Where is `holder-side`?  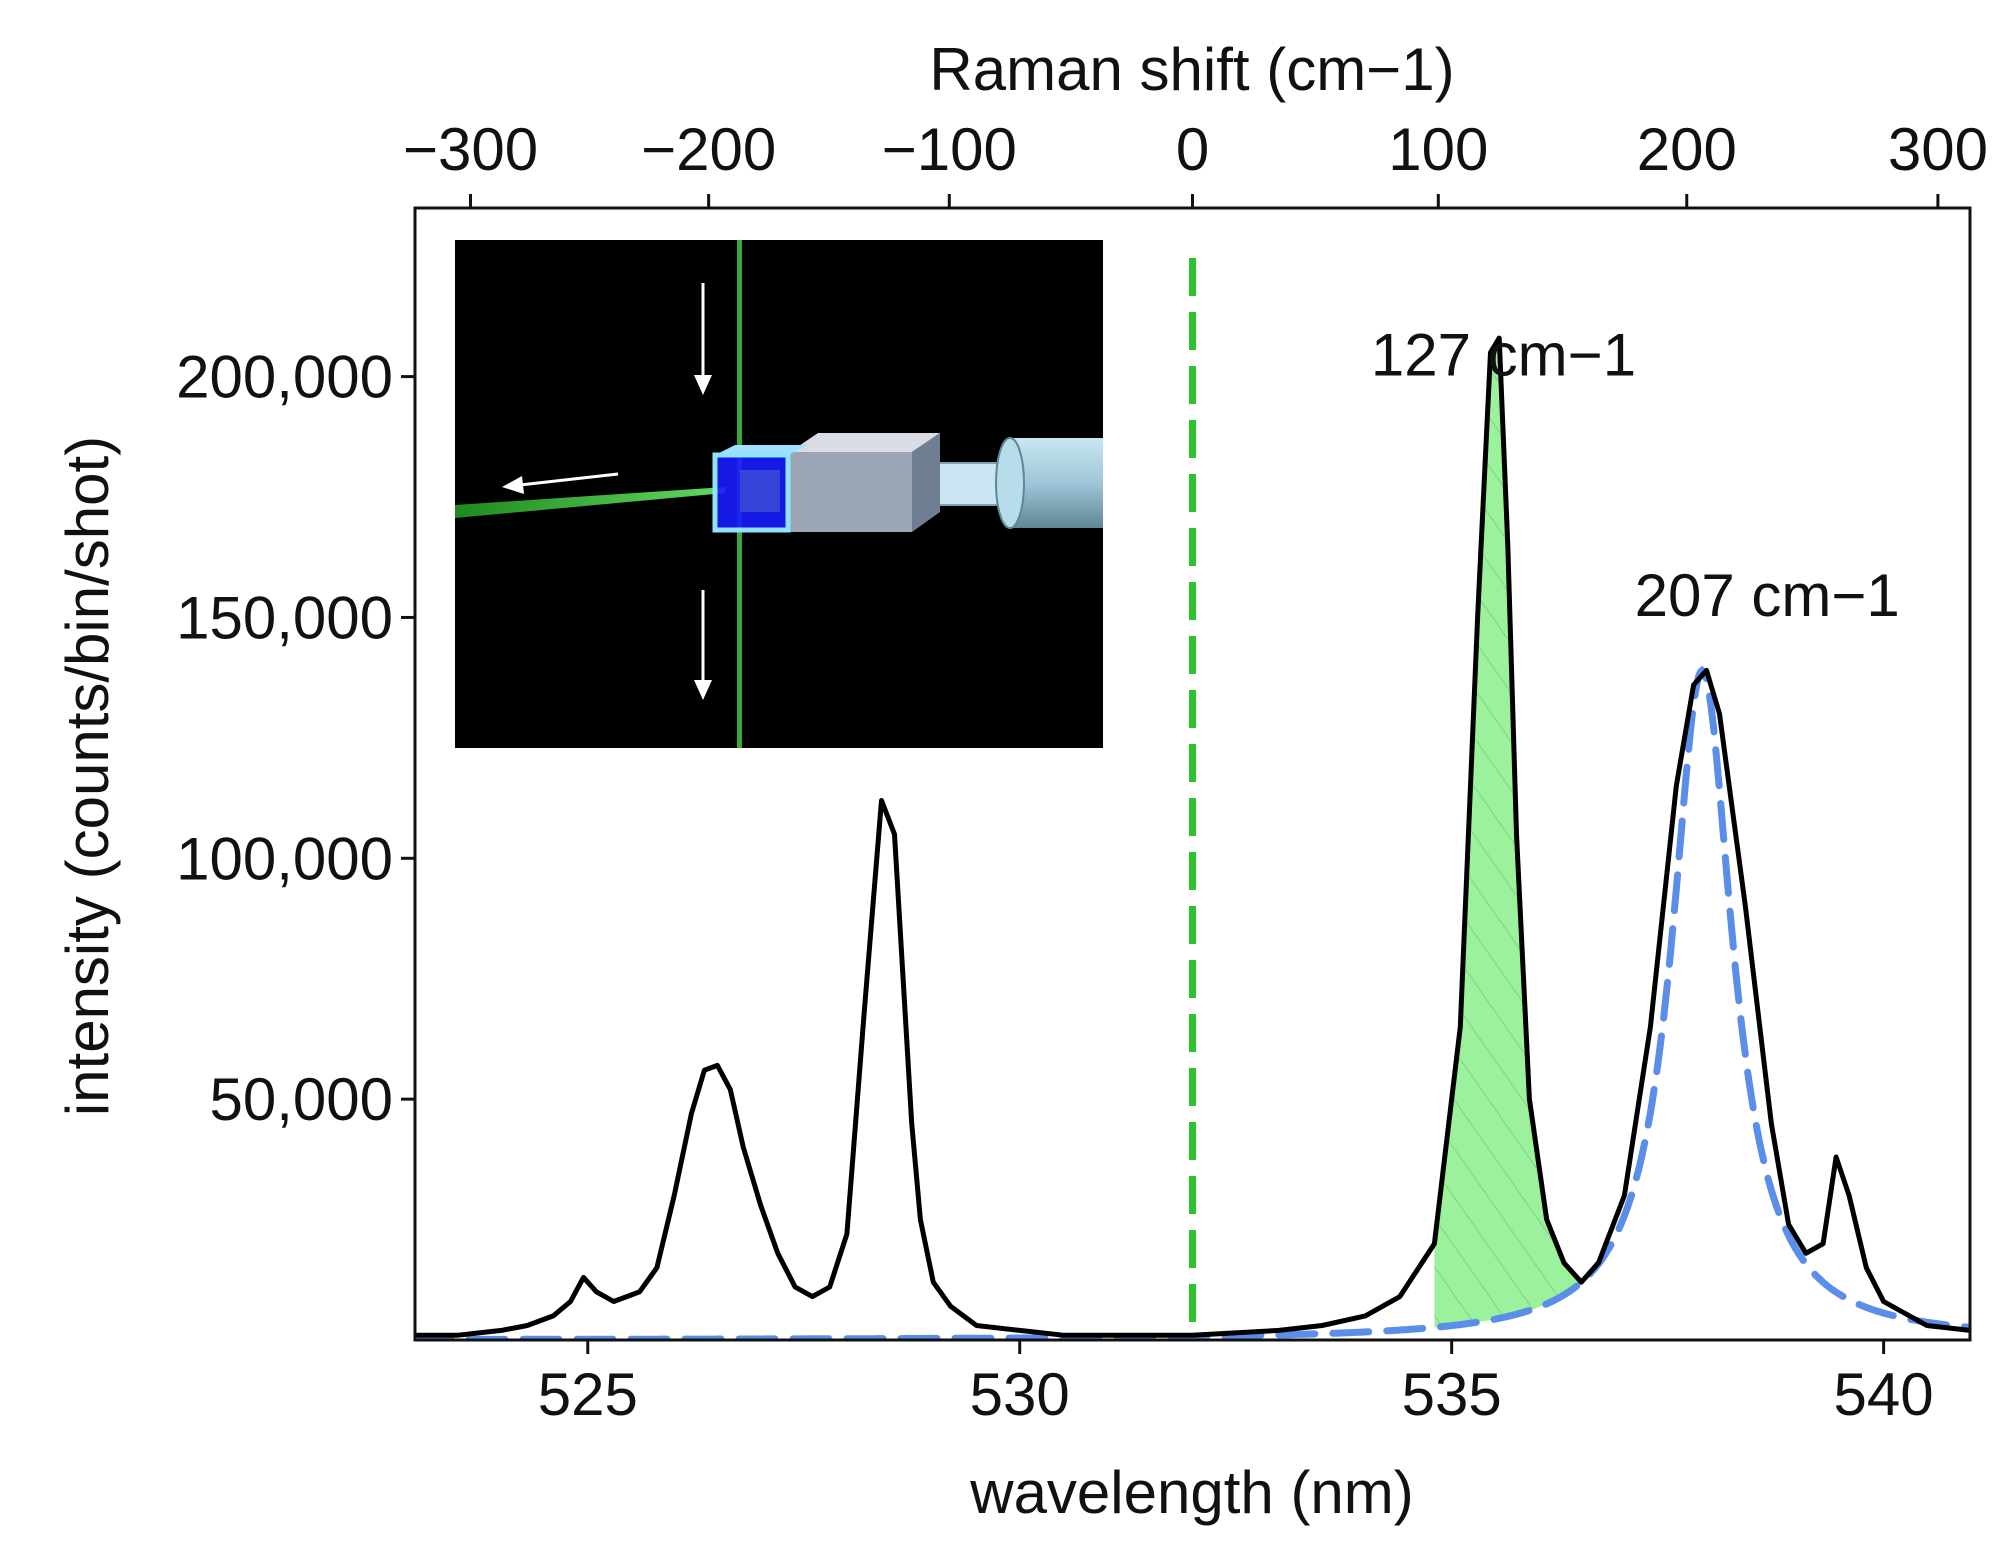
holder-side is located at coordinates (926, 482).